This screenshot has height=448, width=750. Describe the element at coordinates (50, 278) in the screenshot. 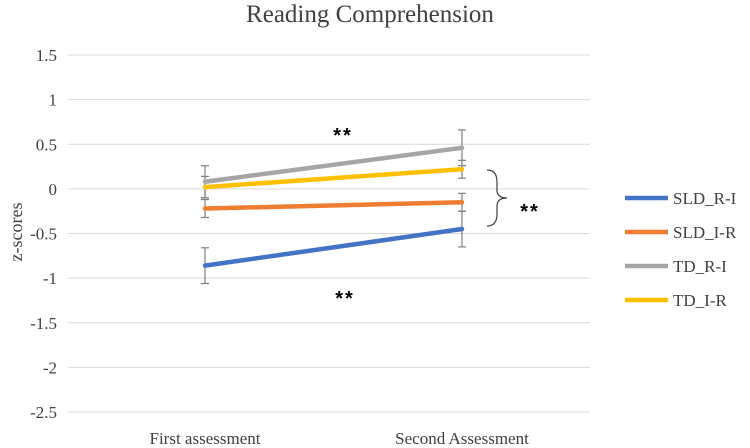

I see `y-tick-label: -1` at that location.